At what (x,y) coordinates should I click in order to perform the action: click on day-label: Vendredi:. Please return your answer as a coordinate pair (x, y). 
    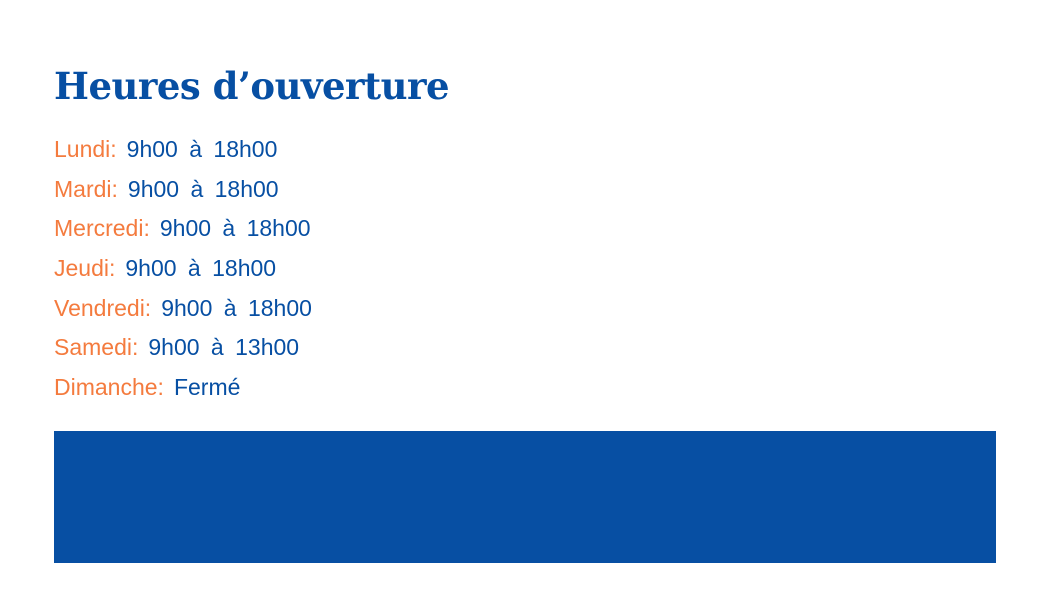
    Looking at the image, I should click on (103, 307).